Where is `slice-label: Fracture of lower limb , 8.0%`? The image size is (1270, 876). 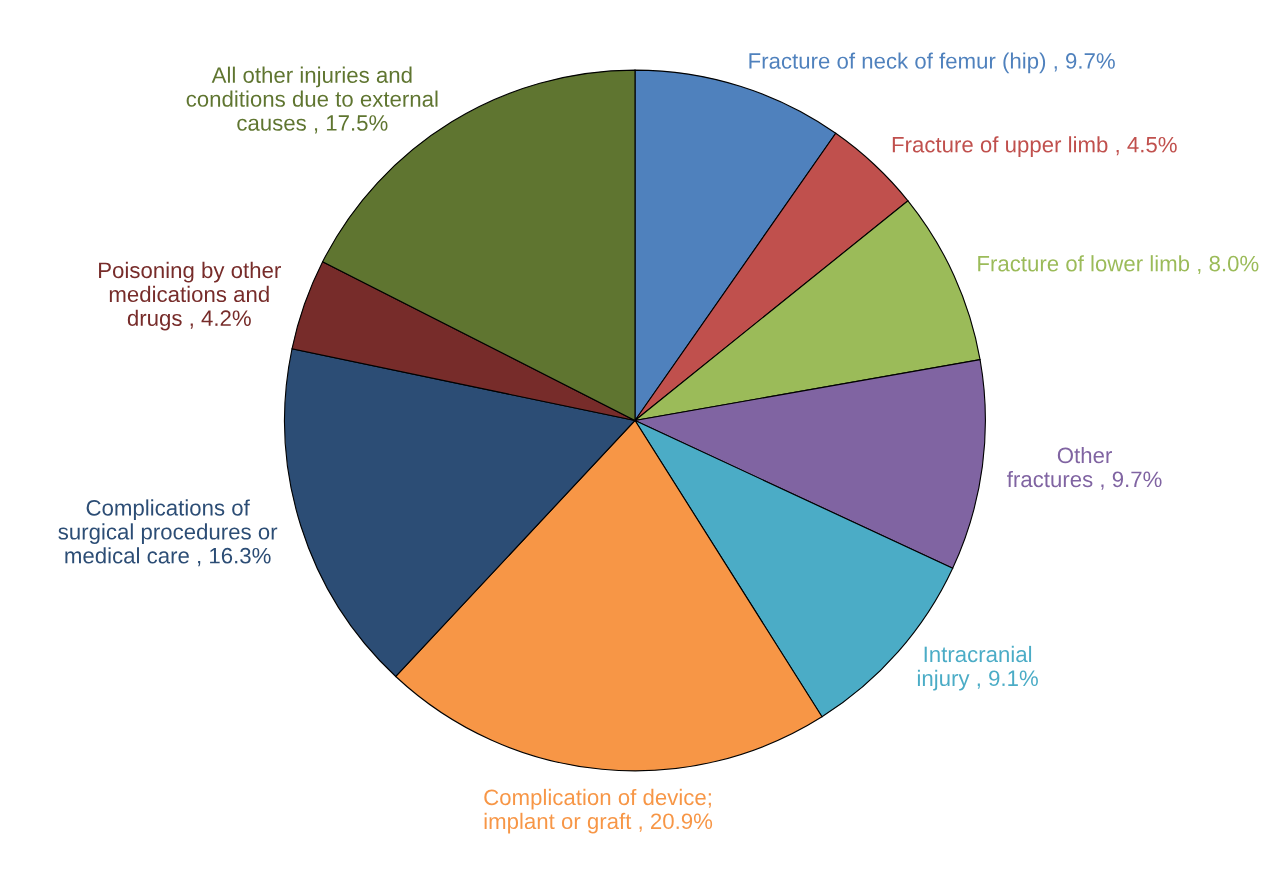
slice-label: Fracture of lower limb , 8.0% is located at coordinates (1118, 265).